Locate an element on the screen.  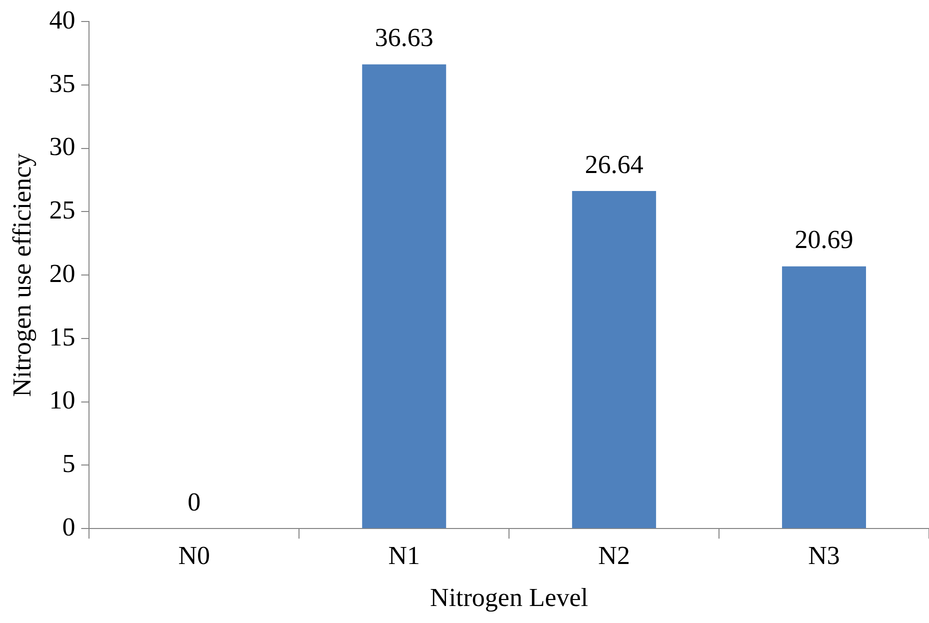
x-tick-label: N3 is located at coordinates (824, 555).